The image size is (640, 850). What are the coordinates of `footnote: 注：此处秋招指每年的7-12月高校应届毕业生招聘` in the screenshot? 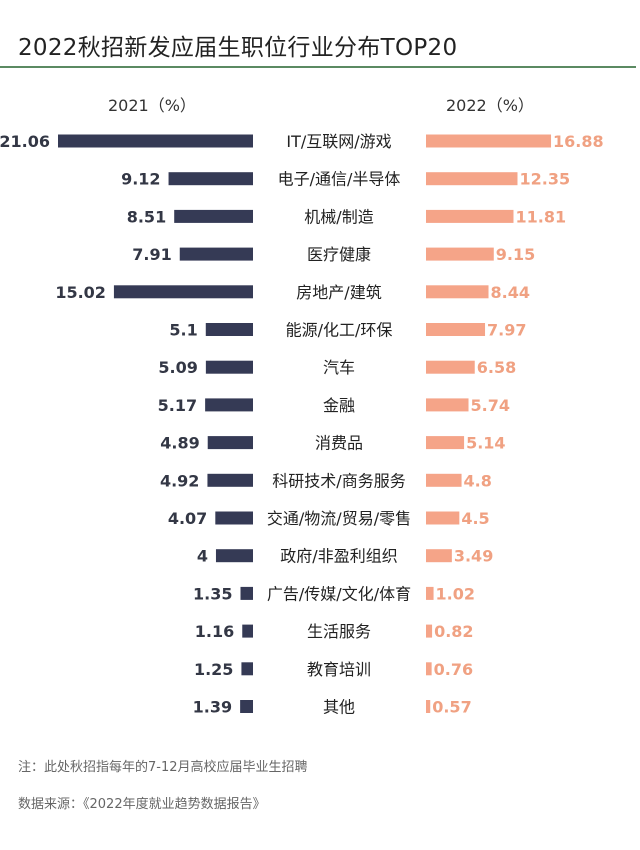 It's located at (163, 767).